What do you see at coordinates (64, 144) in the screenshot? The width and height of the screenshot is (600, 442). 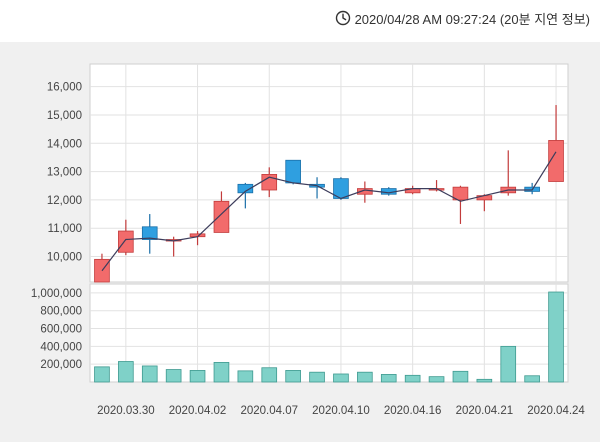 I see `price-tick-label: 14,000` at bounding box center [64, 144].